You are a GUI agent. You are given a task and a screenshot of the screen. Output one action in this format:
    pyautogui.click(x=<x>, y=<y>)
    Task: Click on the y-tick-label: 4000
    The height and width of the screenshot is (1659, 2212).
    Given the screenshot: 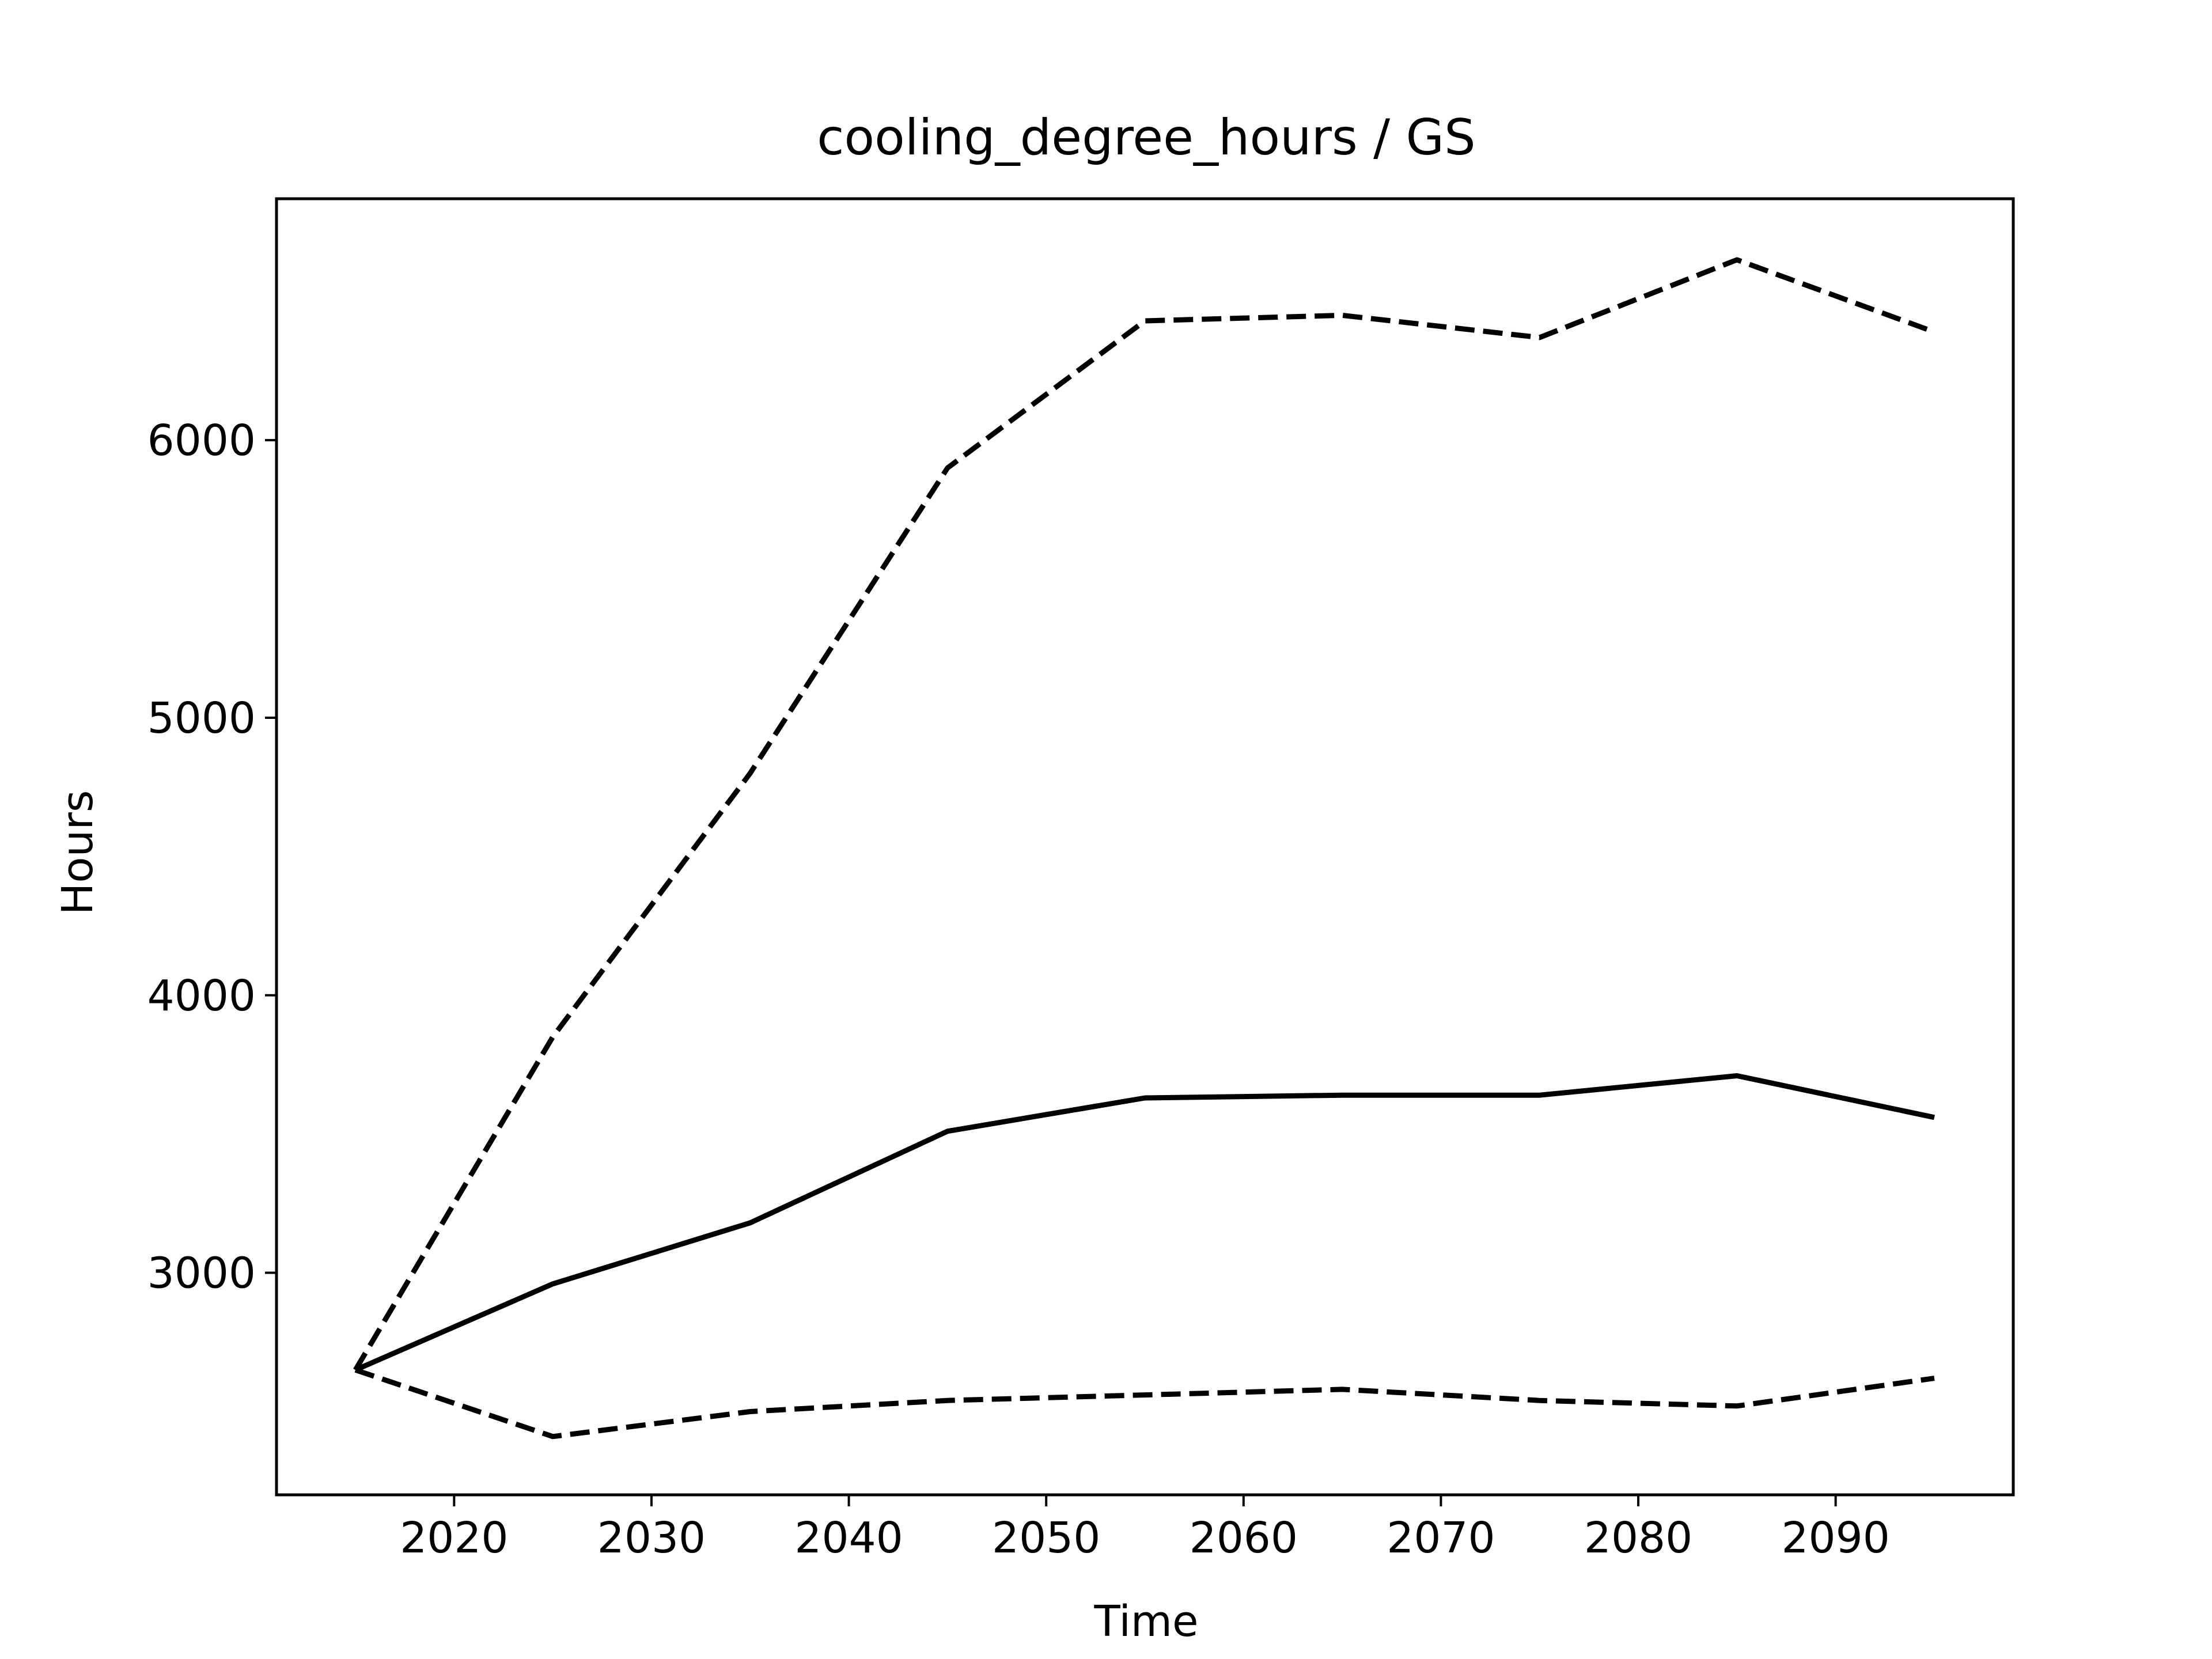 What is the action you would take?
    pyautogui.click(x=201, y=996)
    